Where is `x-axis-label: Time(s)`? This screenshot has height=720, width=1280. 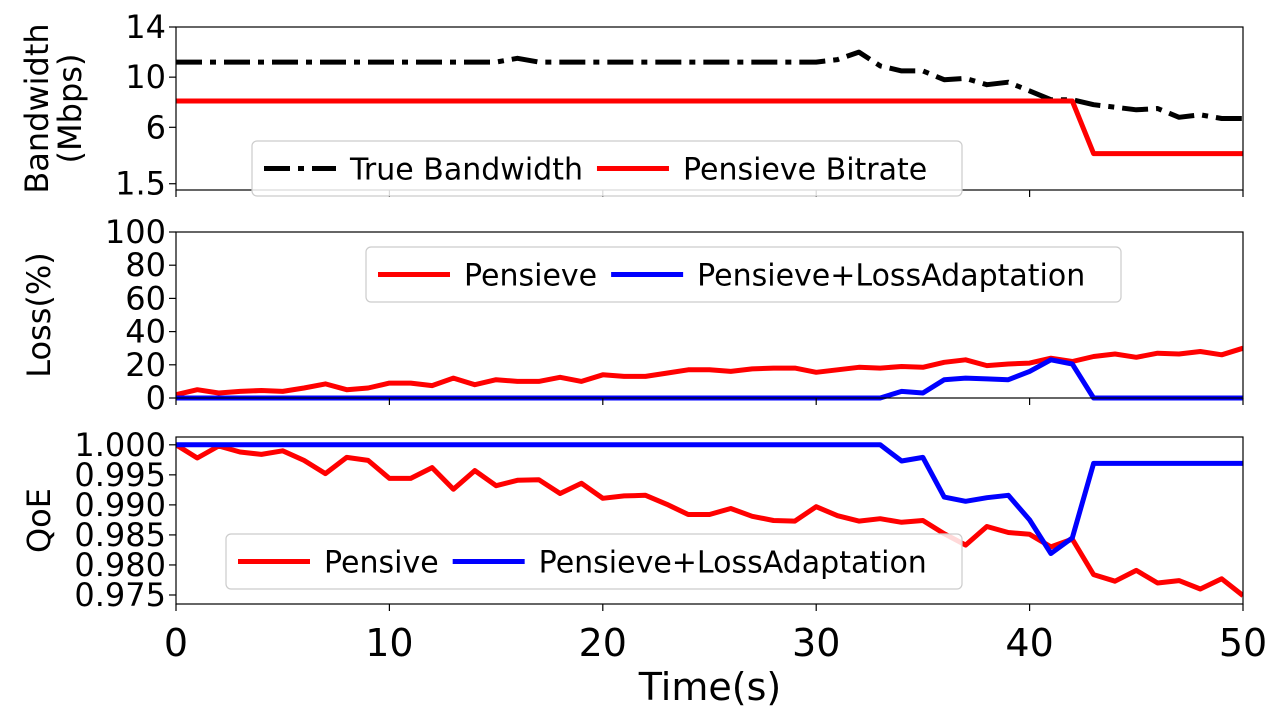 x-axis-label: Time(s) is located at coordinates (709, 687).